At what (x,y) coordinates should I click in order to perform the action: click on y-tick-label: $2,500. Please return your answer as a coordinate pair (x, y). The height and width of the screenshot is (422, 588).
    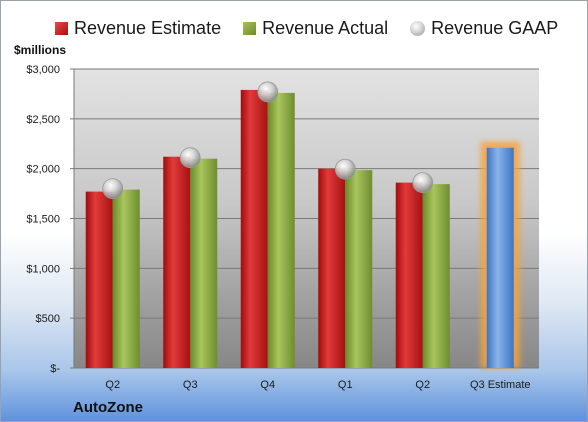
    Looking at the image, I should click on (43, 120).